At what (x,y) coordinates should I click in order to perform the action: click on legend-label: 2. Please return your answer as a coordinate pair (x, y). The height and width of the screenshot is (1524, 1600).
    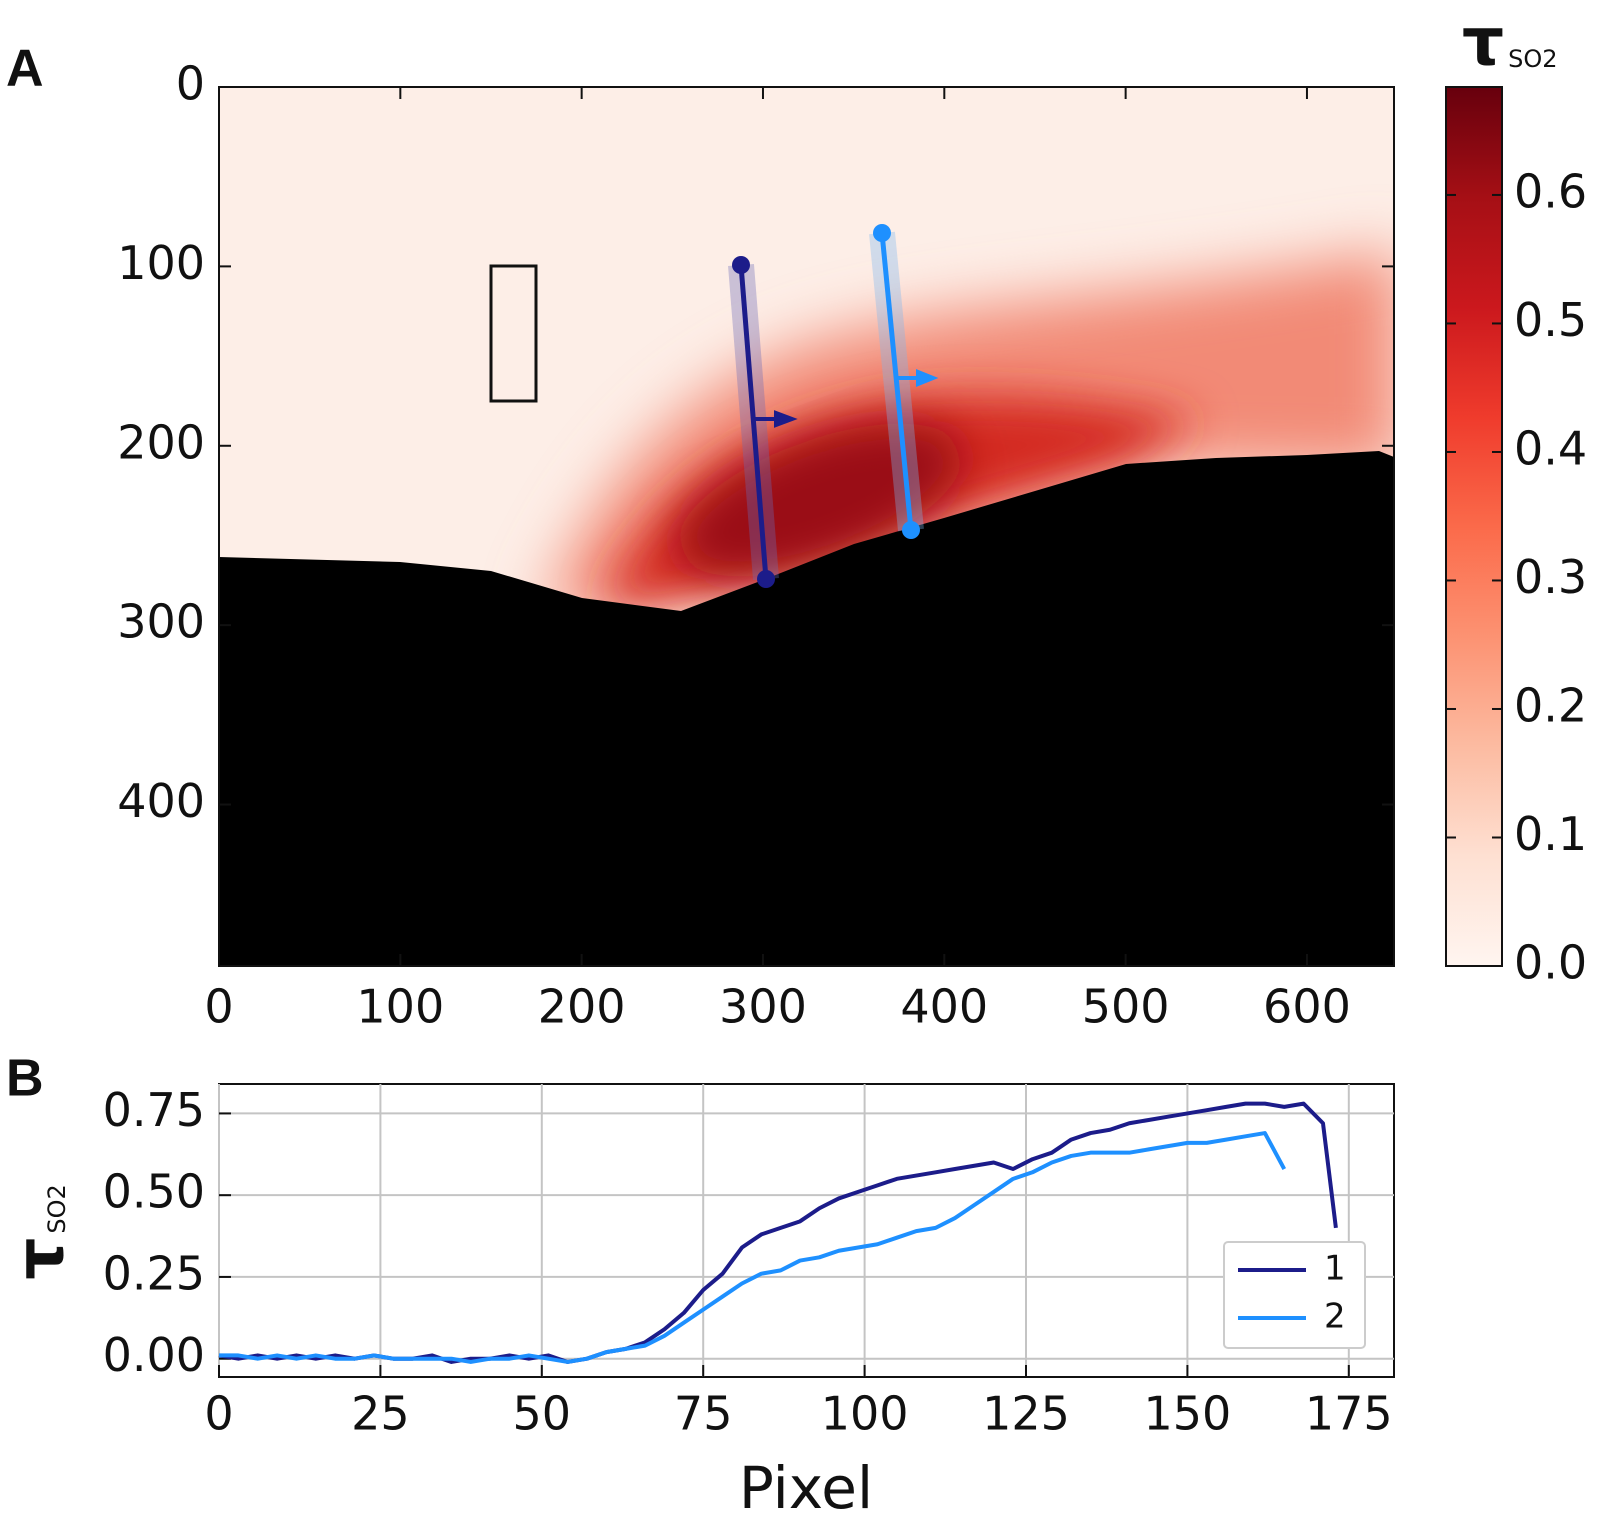
    Looking at the image, I should click on (1335, 1317).